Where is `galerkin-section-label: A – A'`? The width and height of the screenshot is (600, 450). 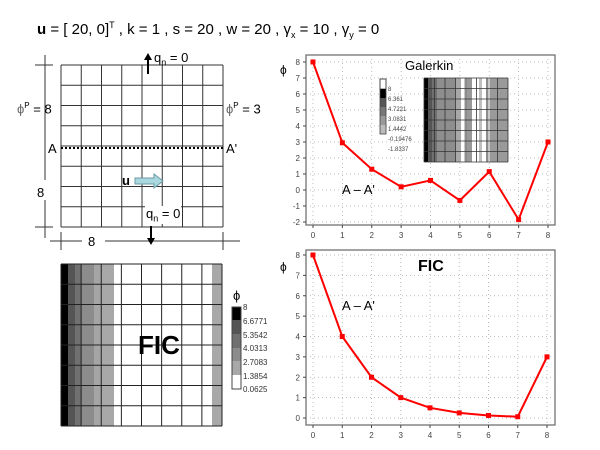 galerkin-section-label: A – A' is located at coordinates (358, 189).